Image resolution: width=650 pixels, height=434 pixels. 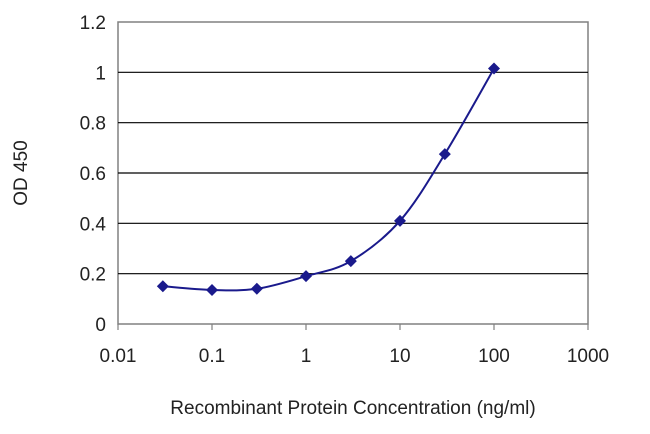 I want to click on y-tick-label: 0.6, so click(x=93, y=174).